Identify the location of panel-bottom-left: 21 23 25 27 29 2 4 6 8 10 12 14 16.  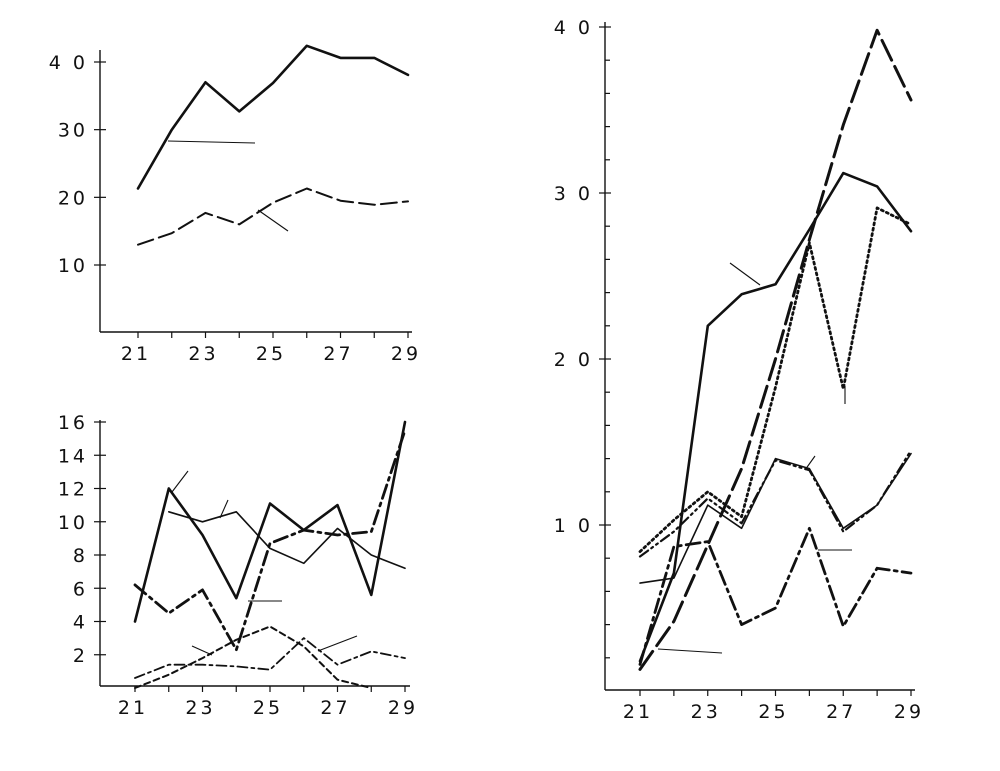
(238, 565).